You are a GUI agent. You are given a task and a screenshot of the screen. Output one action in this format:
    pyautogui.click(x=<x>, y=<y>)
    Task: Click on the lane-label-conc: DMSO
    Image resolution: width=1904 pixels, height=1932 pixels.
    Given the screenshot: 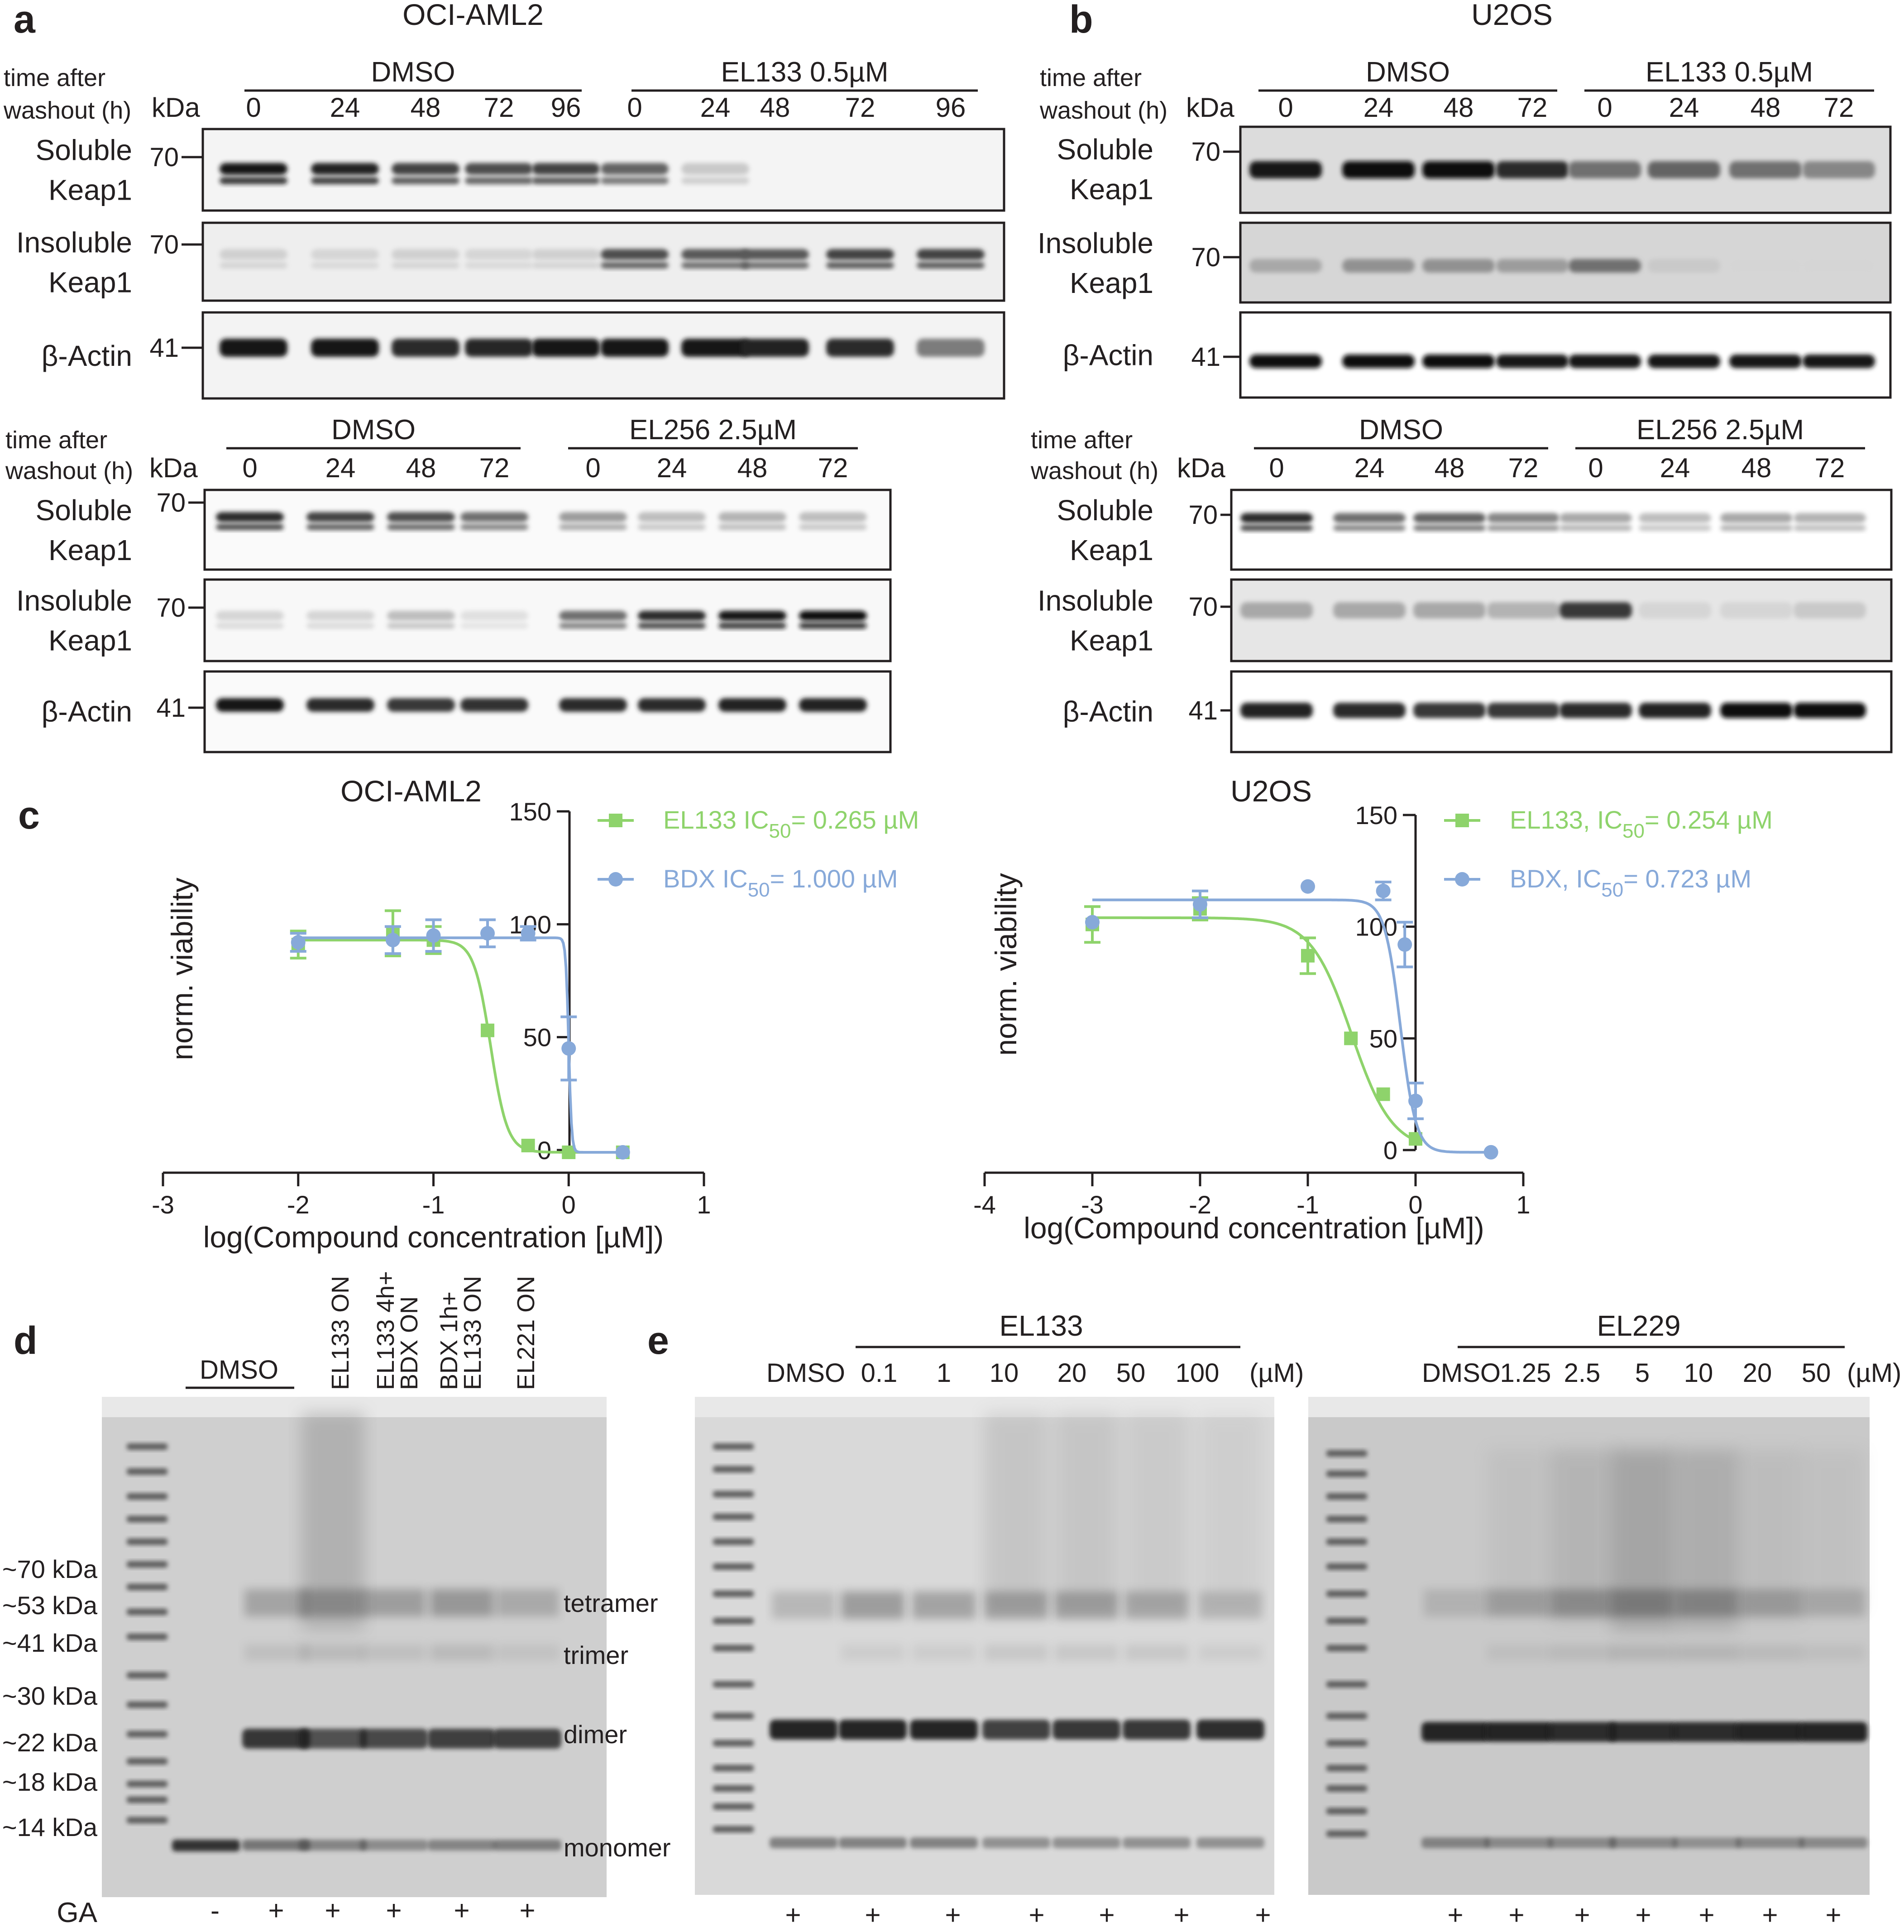 What is the action you would take?
    pyautogui.click(x=1462, y=1373)
    